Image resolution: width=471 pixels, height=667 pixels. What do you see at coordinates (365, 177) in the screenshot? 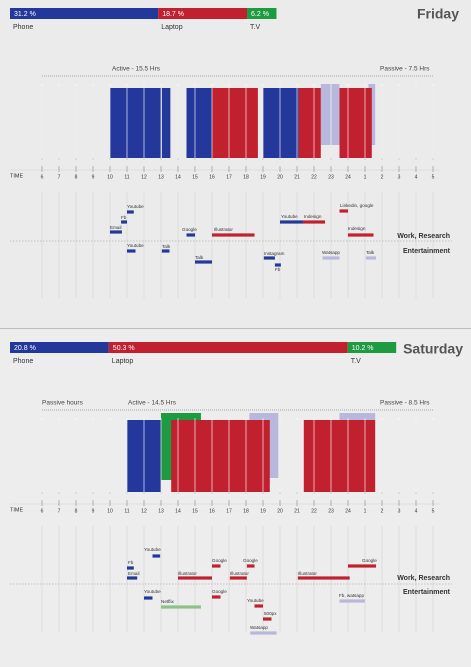
I see `hour-label: 1` at bounding box center [365, 177].